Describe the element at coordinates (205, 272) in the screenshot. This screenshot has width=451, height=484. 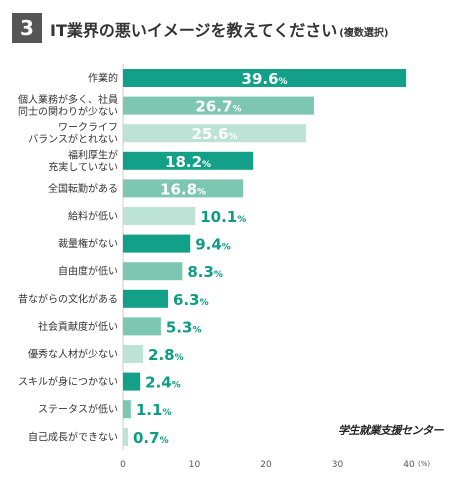
I see `data-label: 8.3%` at that location.